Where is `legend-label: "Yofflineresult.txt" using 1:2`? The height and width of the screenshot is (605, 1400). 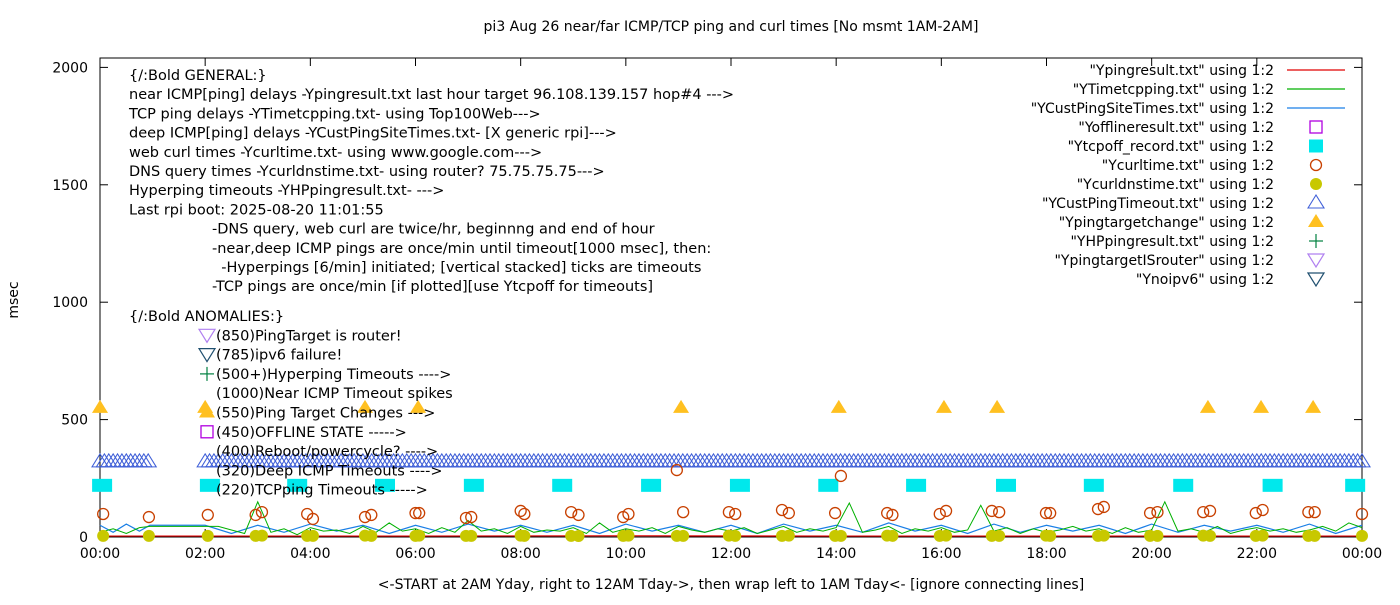
legend-label: "Yofflineresult.txt" using 1:2 is located at coordinates (1176, 128).